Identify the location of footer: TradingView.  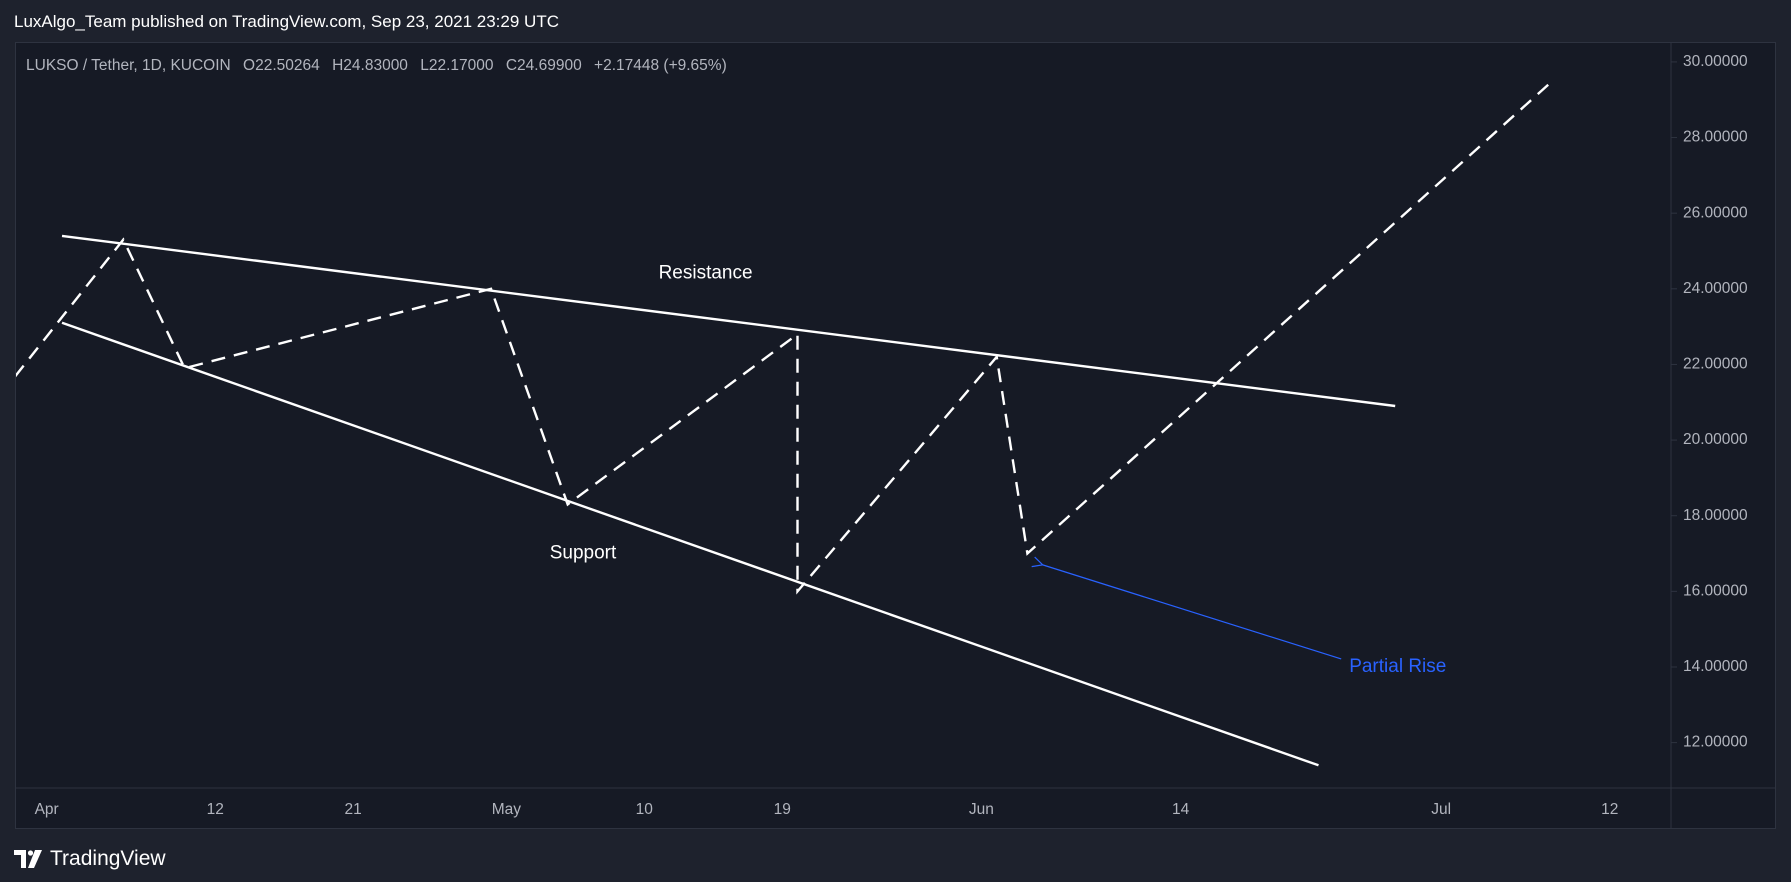
(895, 859).